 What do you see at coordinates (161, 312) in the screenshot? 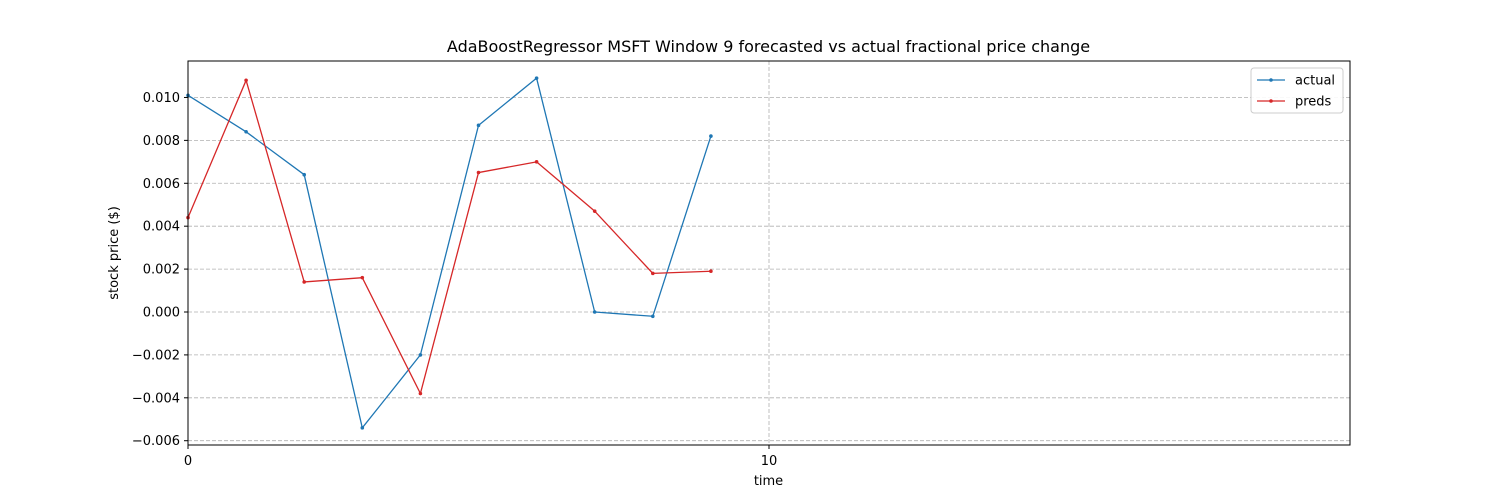
I see `y-tick-label: 0.000` at bounding box center [161, 312].